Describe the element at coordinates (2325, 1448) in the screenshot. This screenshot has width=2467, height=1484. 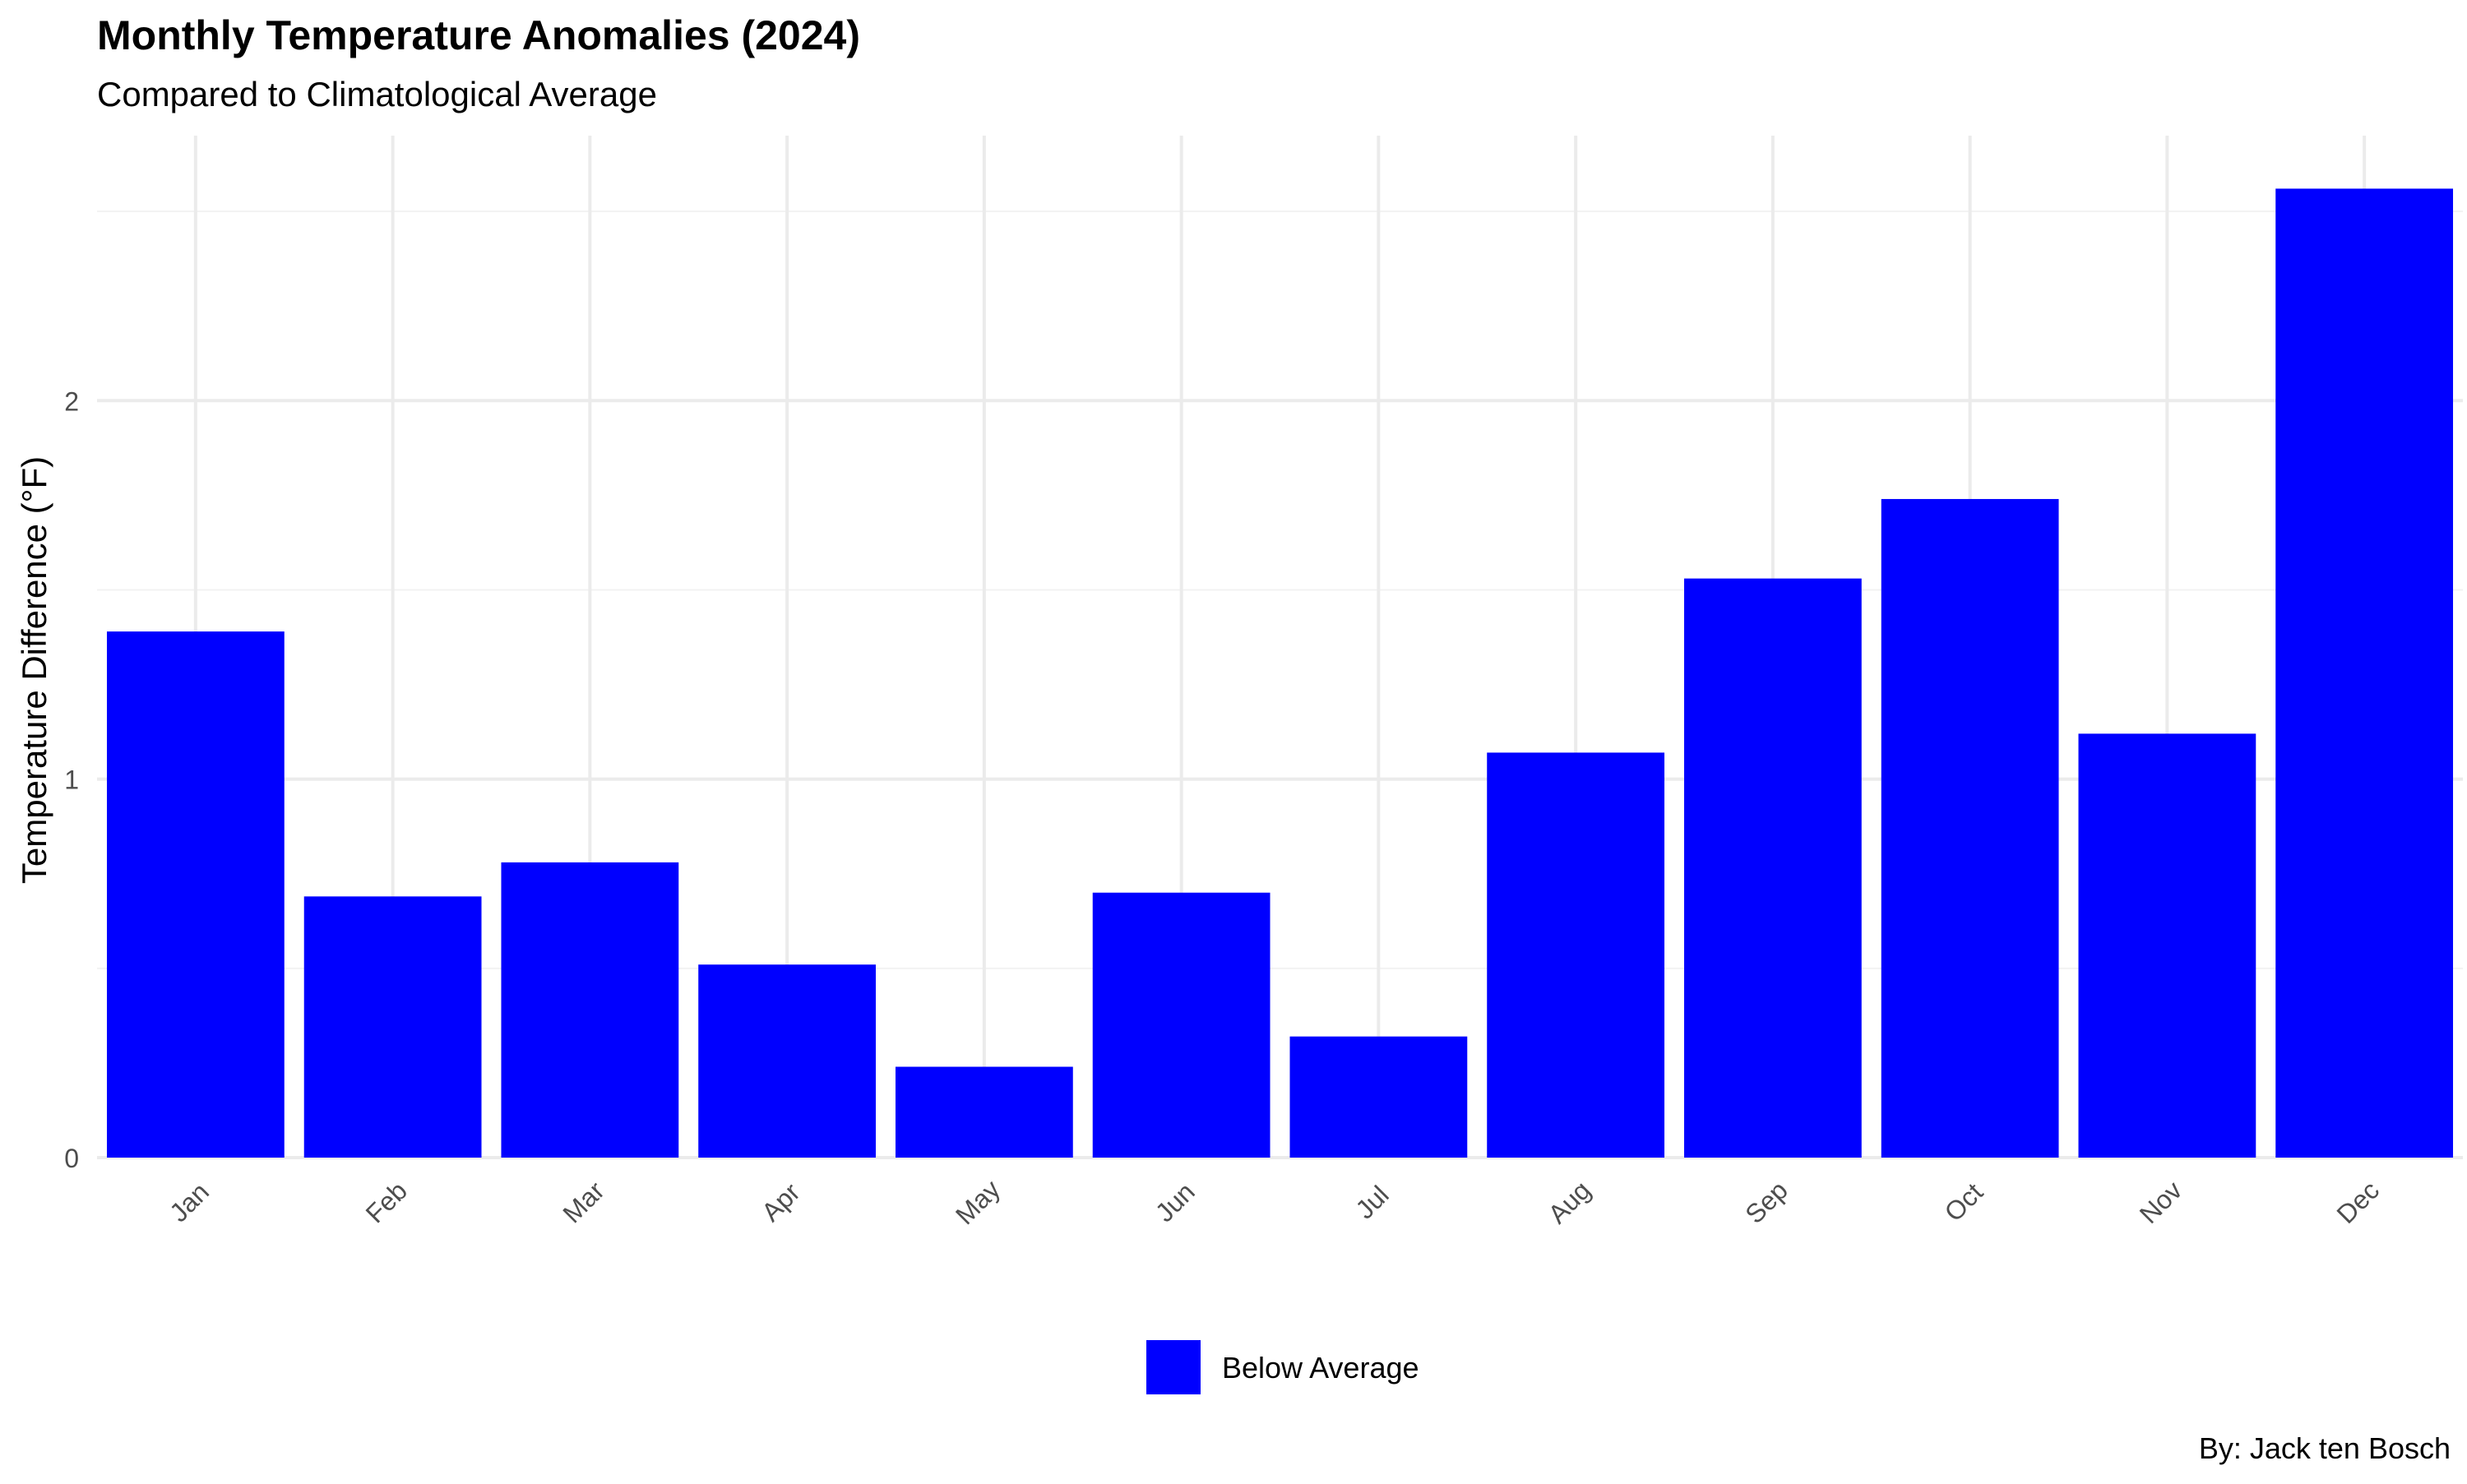
I see `chart-caption: By: Jack ten Bosch` at that location.